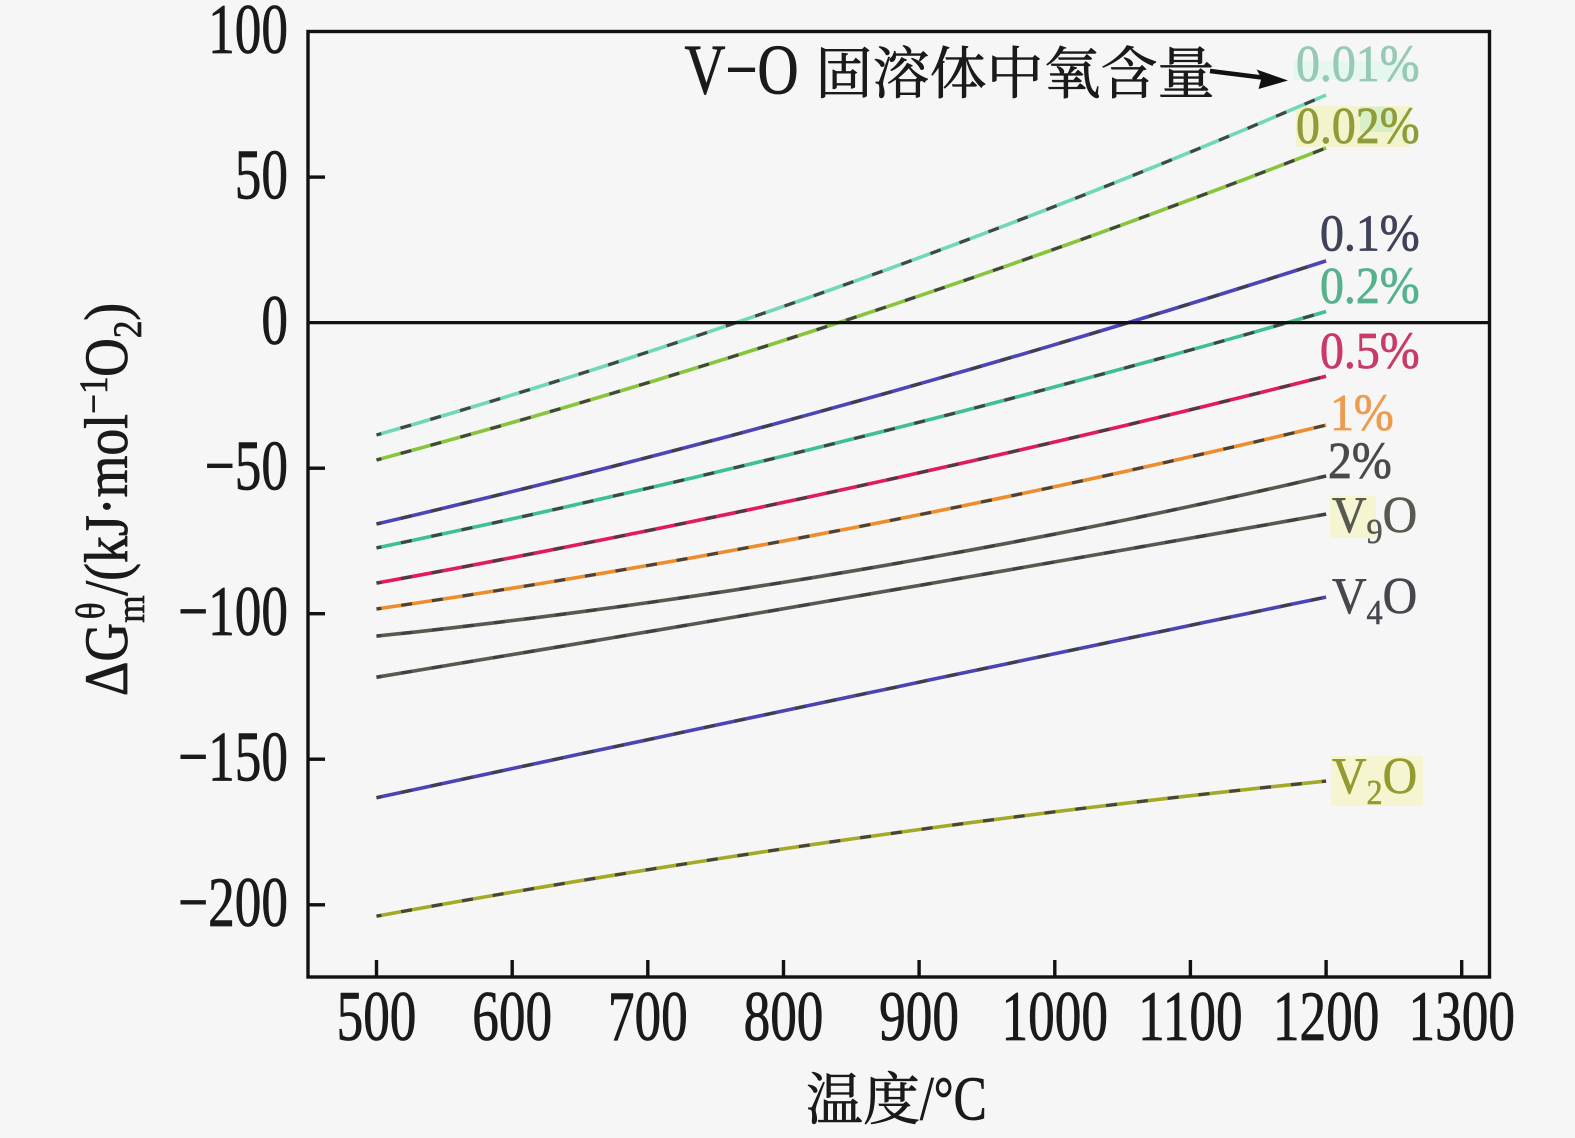 The image size is (1575, 1138). What do you see at coordinates (1360, 460) in the screenshot?
I see `svg-text: 2%` at bounding box center [1360, 460].